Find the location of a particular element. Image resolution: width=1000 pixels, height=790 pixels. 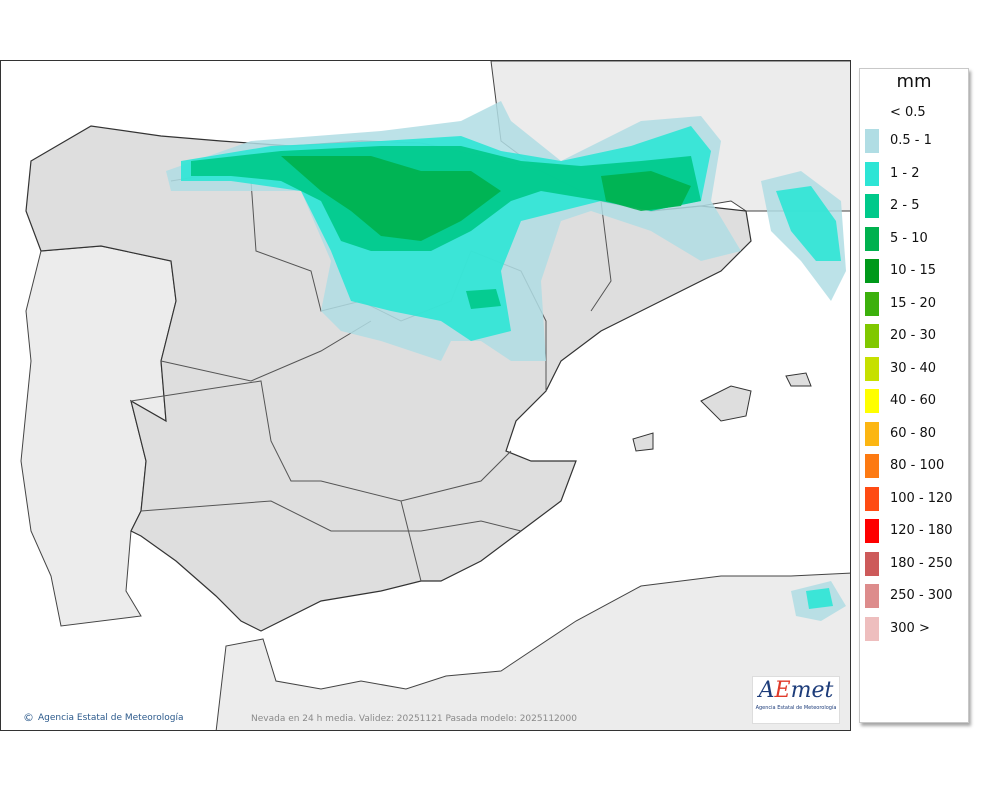

legend-label: 15 - 20 is located at coordinates (913, 303).